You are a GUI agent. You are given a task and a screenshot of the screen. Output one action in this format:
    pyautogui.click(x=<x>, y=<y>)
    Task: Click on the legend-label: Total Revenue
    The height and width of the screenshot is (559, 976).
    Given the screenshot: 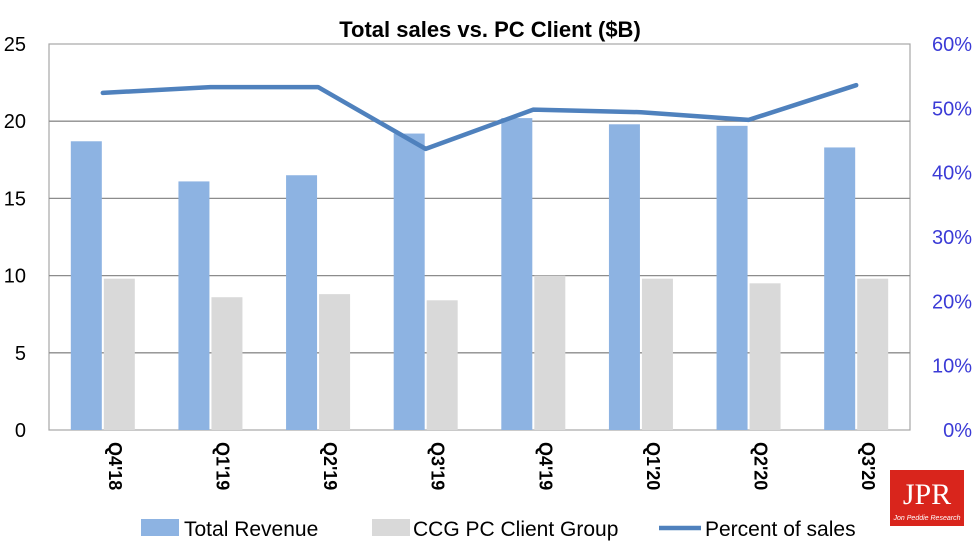 What is the action you would take?
    pyautogui.click(x=251, y=529)
    